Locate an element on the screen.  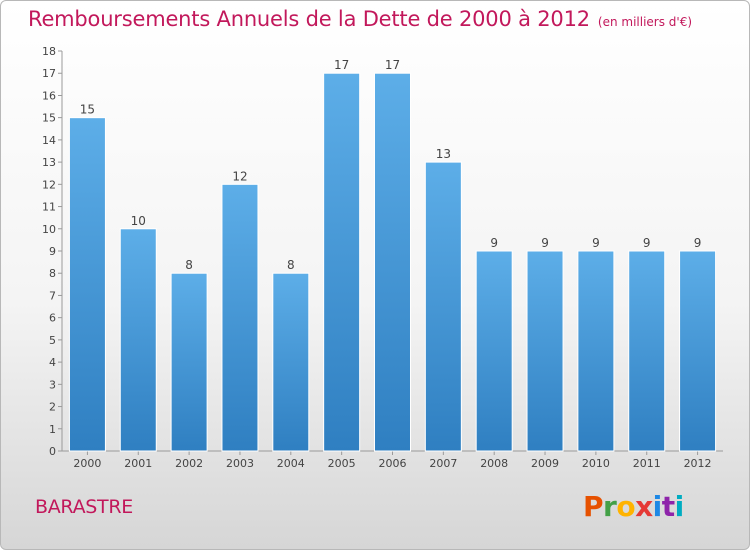
x-tick-label: 2002 is located at coordinates (189, 463).